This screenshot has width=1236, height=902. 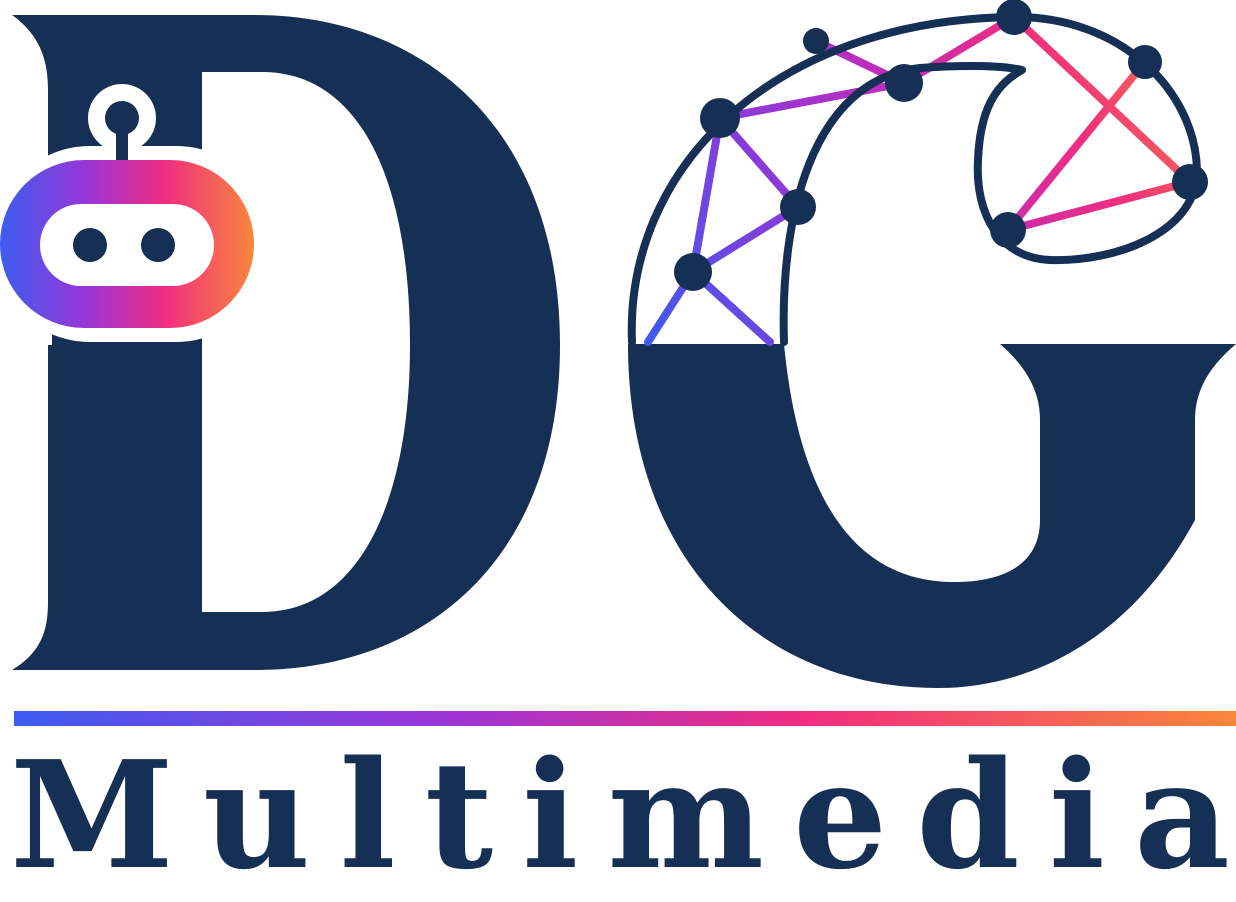 What do you see at coordinates (840, 815) in the screenshot?
I see `wordmark-letter: e` at bounding box center [840, 815].